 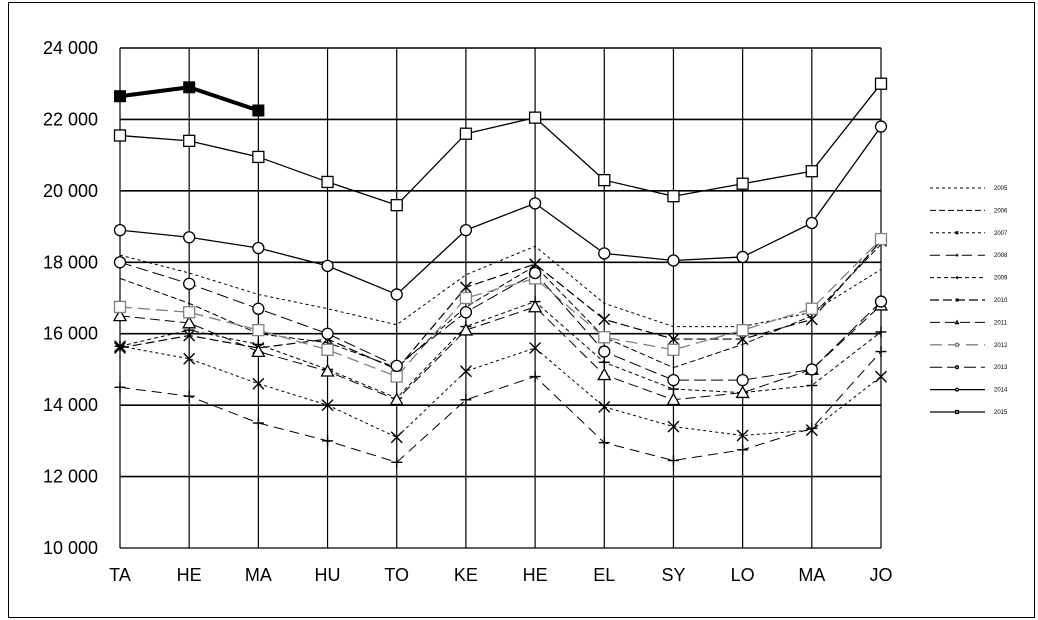 What do you see at coordinates (500, 391) in the screenshot?
I see `series-line-2007` at bounding box center [500, 391].